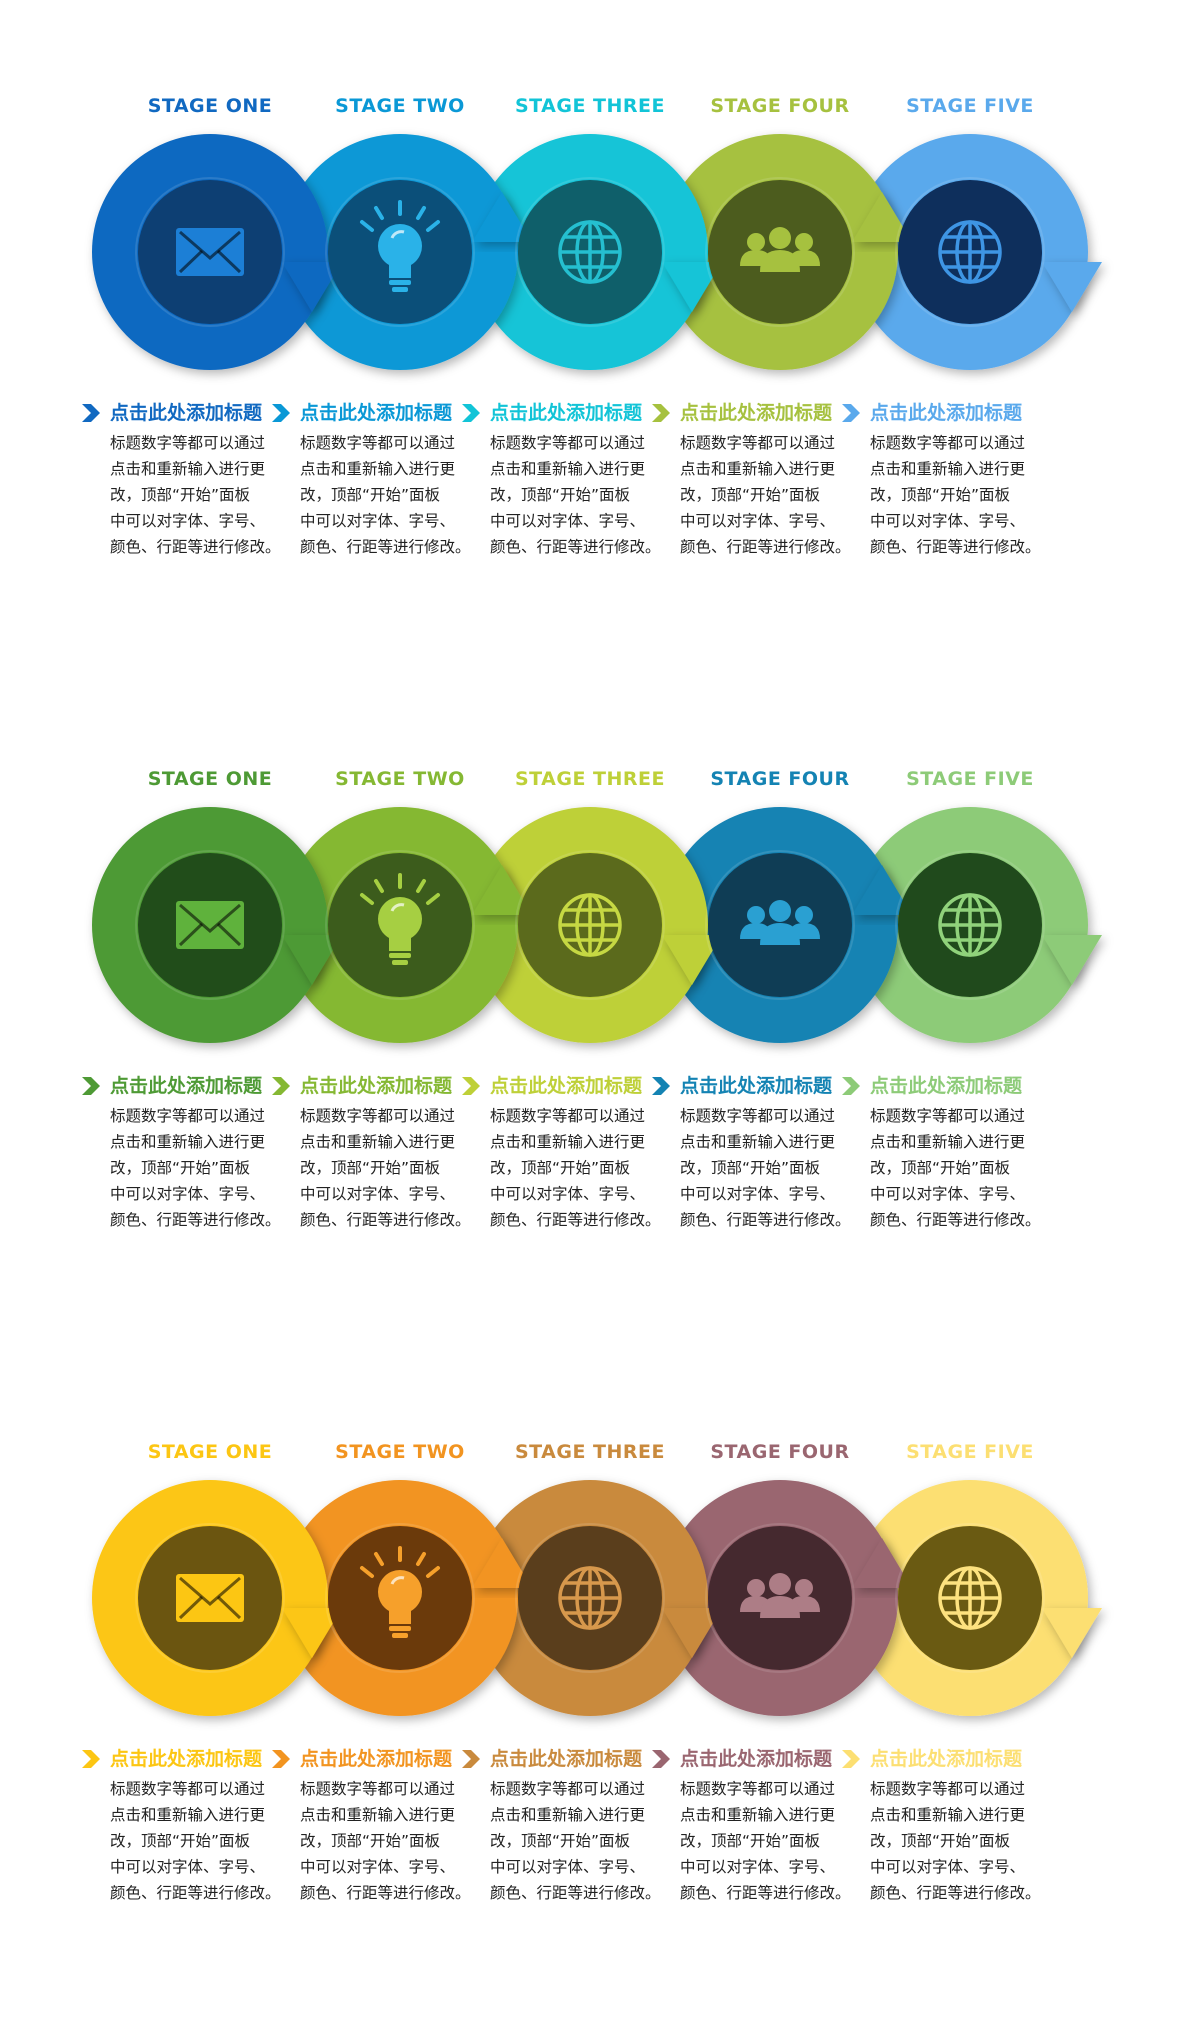 The width and height of the screenshot is (1200, 2022). What do you see at coordinates (780, 779) in the screenshot?
I see `stage-label: STAGE FOUR` at bounding box center [780, 779].